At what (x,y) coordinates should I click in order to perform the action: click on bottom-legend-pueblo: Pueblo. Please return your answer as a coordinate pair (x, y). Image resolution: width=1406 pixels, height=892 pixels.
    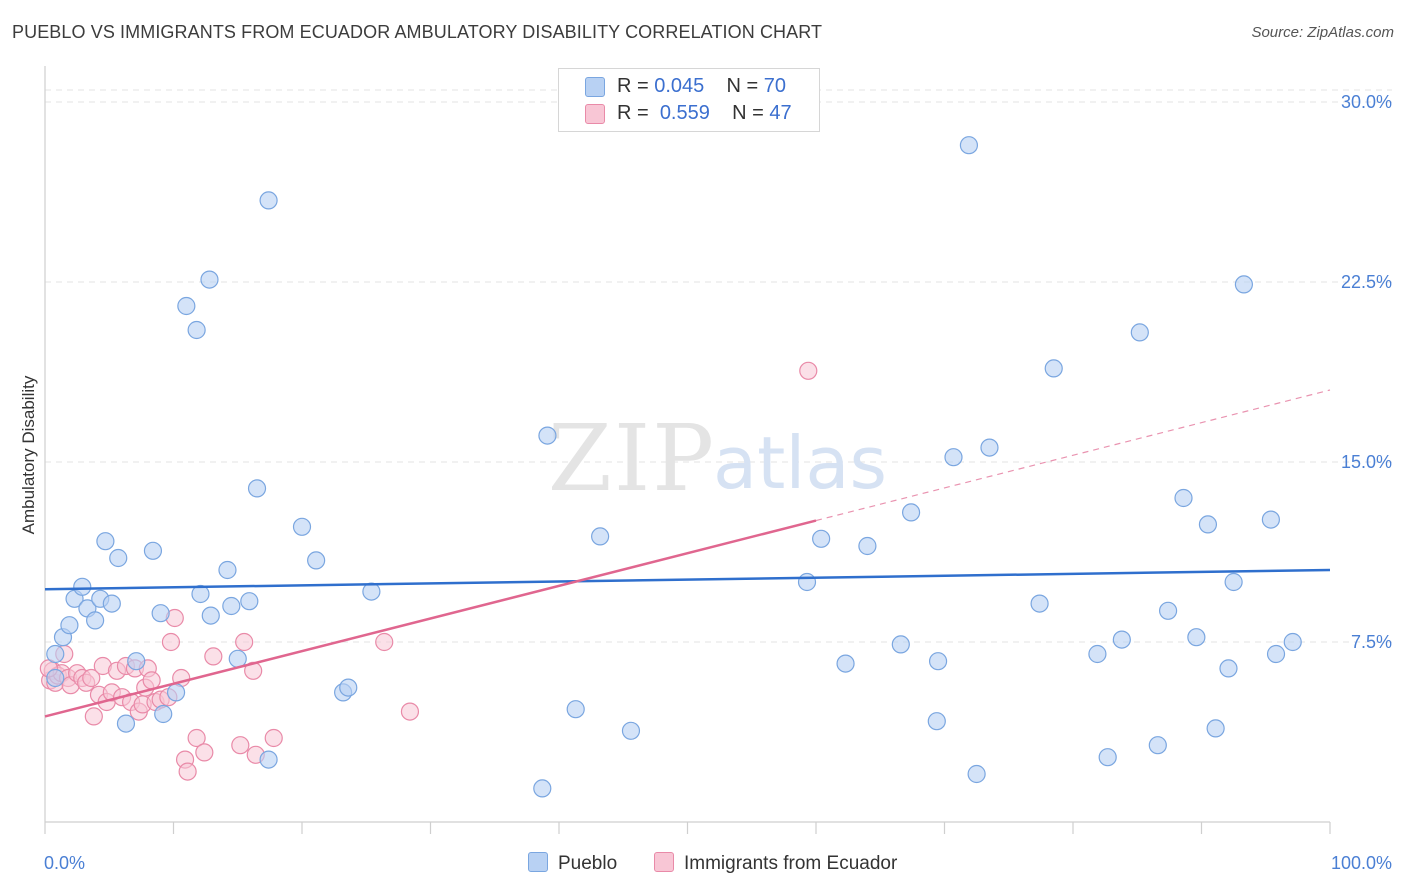
    Looking at the image, I should click on (572, 863).